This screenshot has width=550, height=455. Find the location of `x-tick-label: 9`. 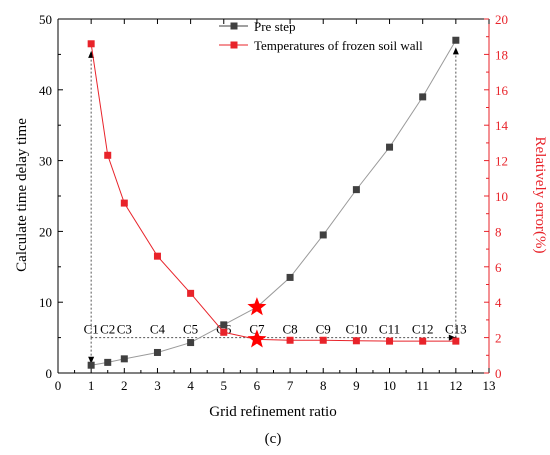

x-tick-label: 9 is located at coordinates (356, 385).